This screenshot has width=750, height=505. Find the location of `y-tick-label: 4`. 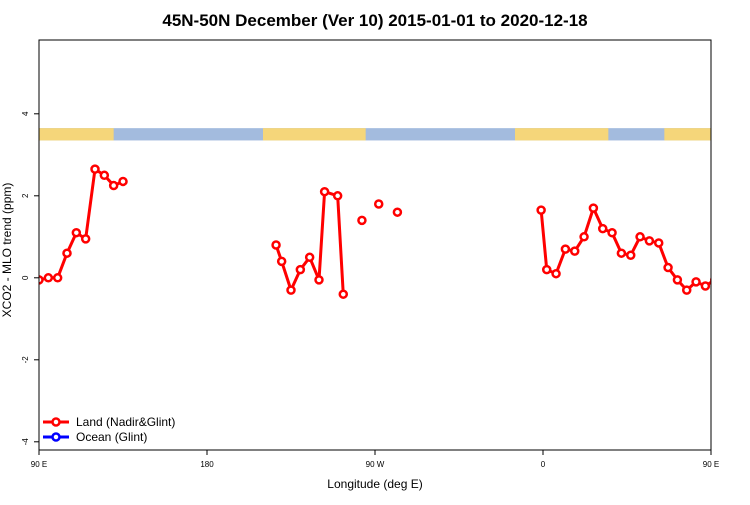

y-tick-label: 4 is located at coordinates (25, 113).